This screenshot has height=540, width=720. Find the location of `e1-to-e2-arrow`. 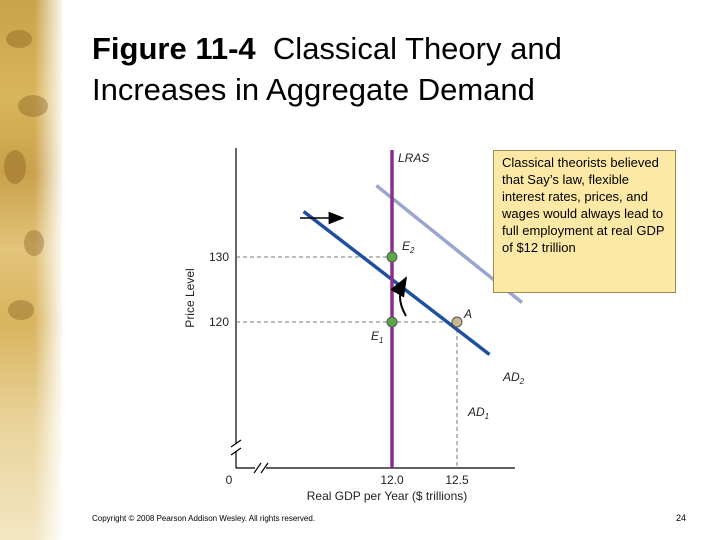

e1-to-e2-arrow is located at coordinates (398, 296).